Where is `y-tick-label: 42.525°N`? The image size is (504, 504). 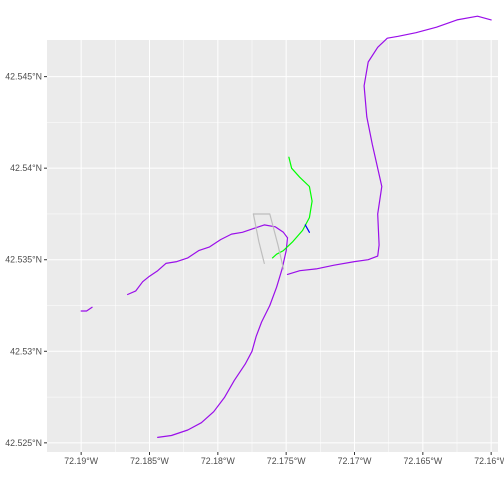 y-tick-label: 42.525°N is located at coordinates (23, 443).